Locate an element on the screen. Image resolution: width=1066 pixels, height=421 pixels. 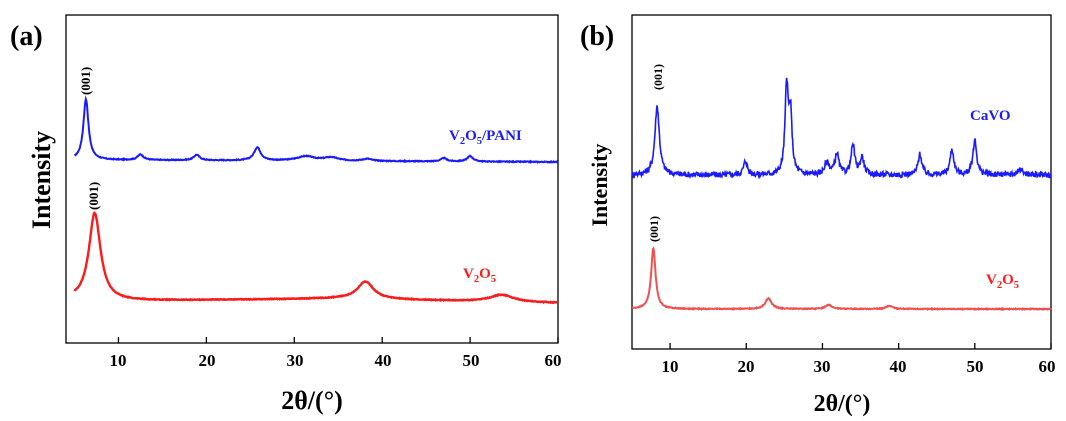
panel-a-xtick-label: 50 is located at coordinates (471, 360).